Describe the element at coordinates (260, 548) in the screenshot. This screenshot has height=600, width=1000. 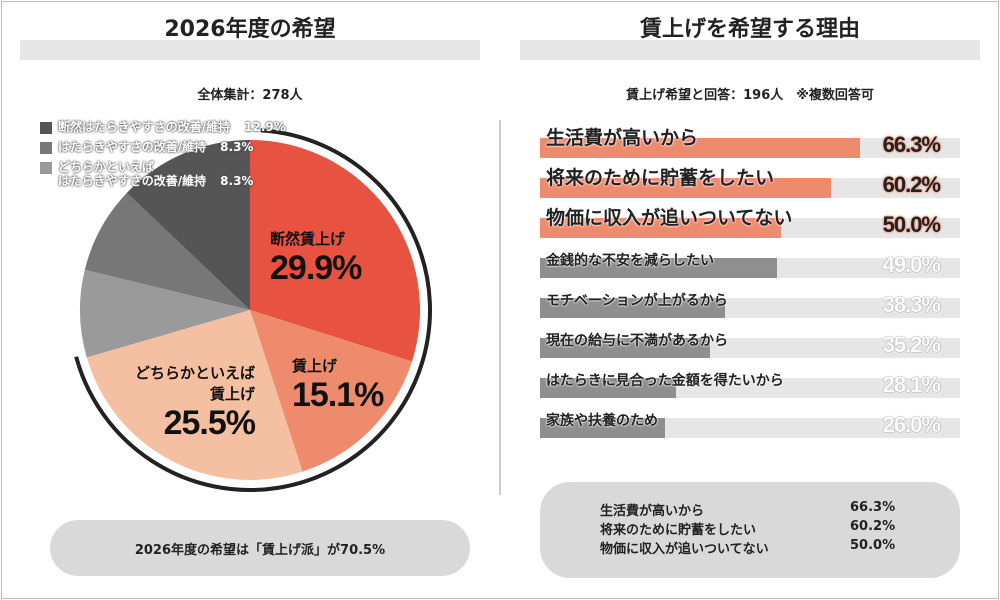
I see `left-summary: 2026年度の希望は「賃上げ派」が70.5%` at that location.